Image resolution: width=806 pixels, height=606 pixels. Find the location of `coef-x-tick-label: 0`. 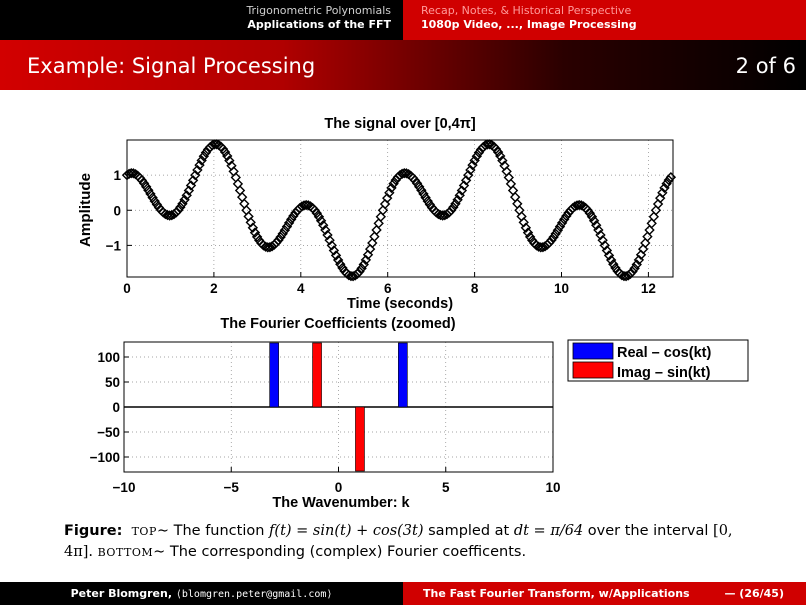

coef-x-tick-label: 0 is located at coordinates (339, 487).